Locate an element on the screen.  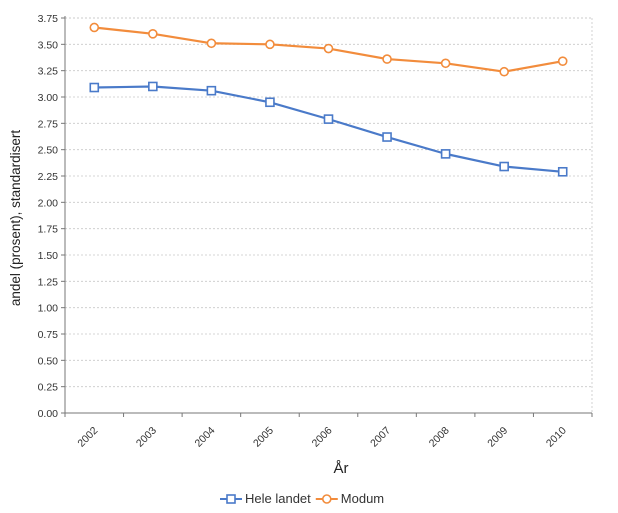
y-tick-label: 2.75 is located at coordinates (48, 124).